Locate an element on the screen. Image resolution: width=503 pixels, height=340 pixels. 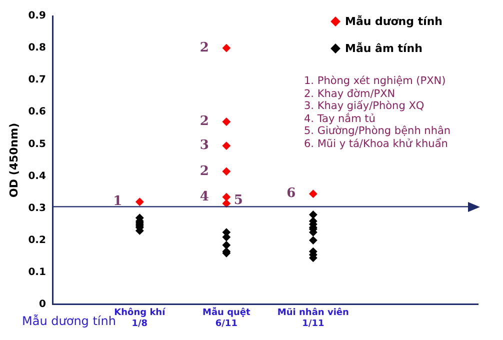
y-tick-label: 0.2 is located at coordinates (37, 240).